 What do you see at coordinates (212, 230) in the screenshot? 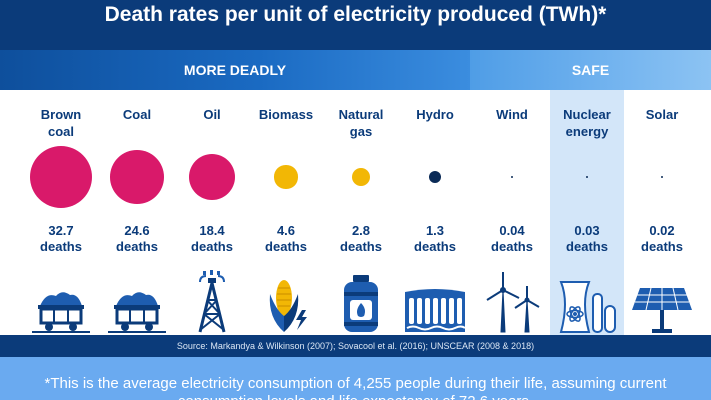
I see `value-number: 18.4` at bounding box center [212, 230].